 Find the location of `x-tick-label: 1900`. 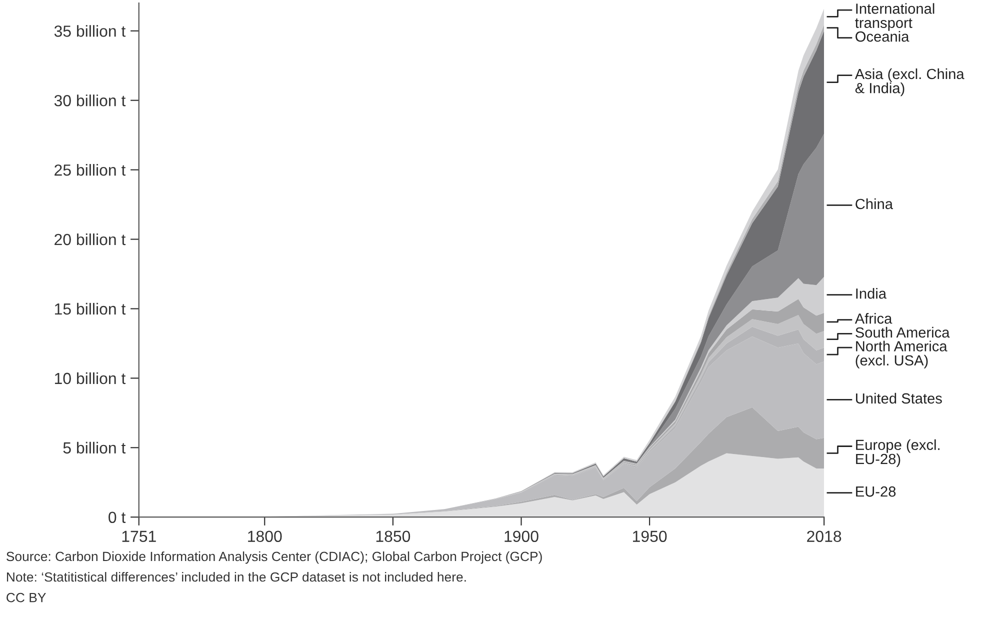

x-tick-label: 1900 is located at coordinates (521, 536).